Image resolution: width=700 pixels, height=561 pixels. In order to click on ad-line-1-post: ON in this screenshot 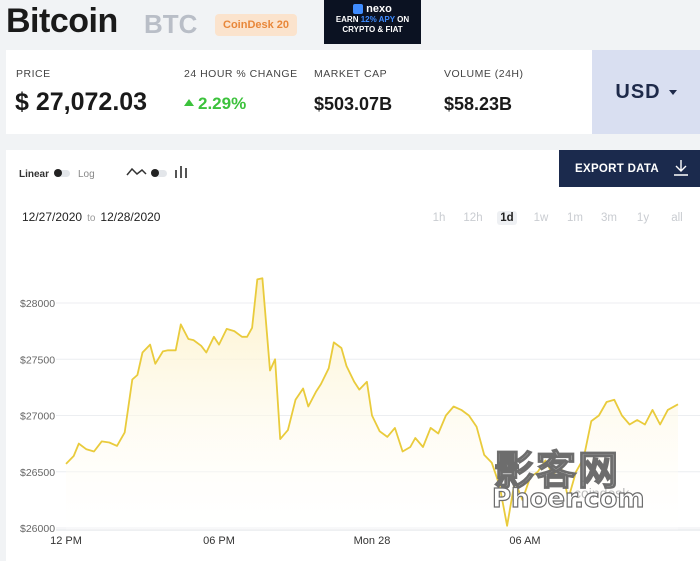, I will do `click(402, 19)`.